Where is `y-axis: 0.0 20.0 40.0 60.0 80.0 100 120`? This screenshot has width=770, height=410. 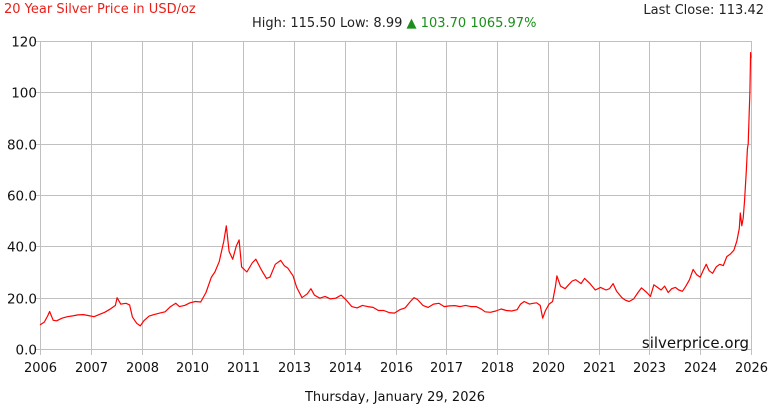 y-axis: 0.0 20.0 40.0 60.0 80.0 100 120 is located at coordinates (22, 197).